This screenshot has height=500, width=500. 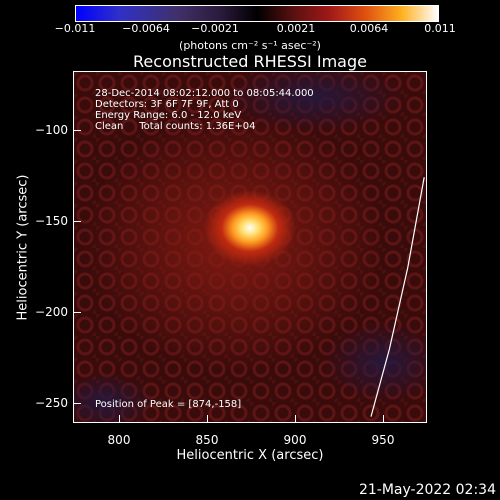 What do you see at coordinates (51, 221) in the screenshot?
I see `y-tick-label: −150` at bounding box center [51, 221].